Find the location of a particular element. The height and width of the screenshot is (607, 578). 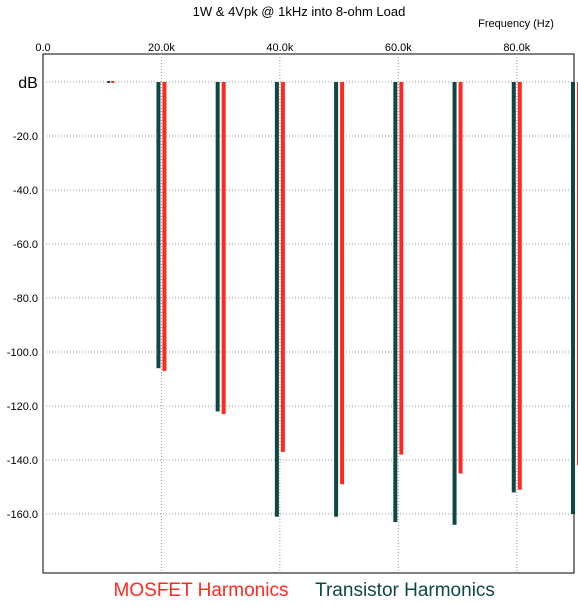

legend-entry-mosfet: MOSFET Harmonics is located at coordinates (201, 590).